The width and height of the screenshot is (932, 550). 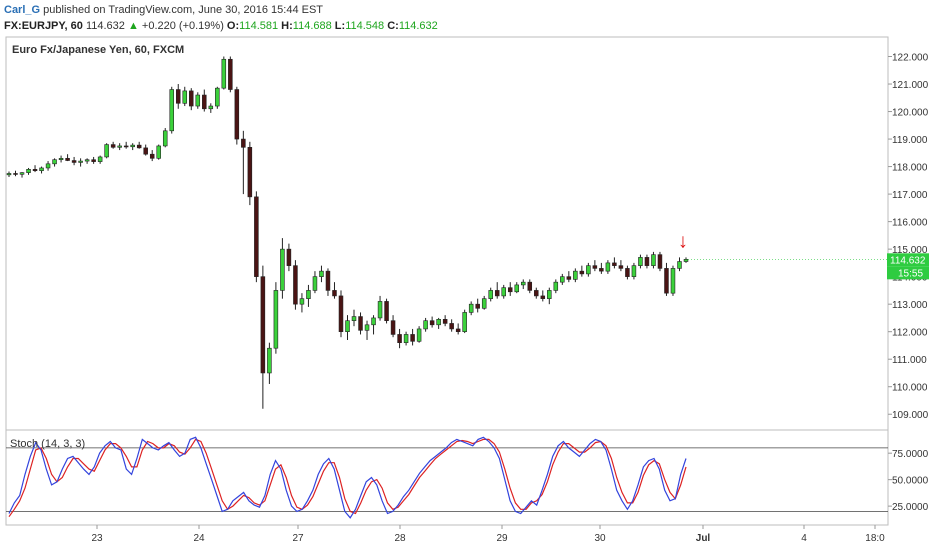 What do you see at coordinates (22, 10) in the screenshot?
I see `author-link: Carl_G` at bounding box center [22, 10].